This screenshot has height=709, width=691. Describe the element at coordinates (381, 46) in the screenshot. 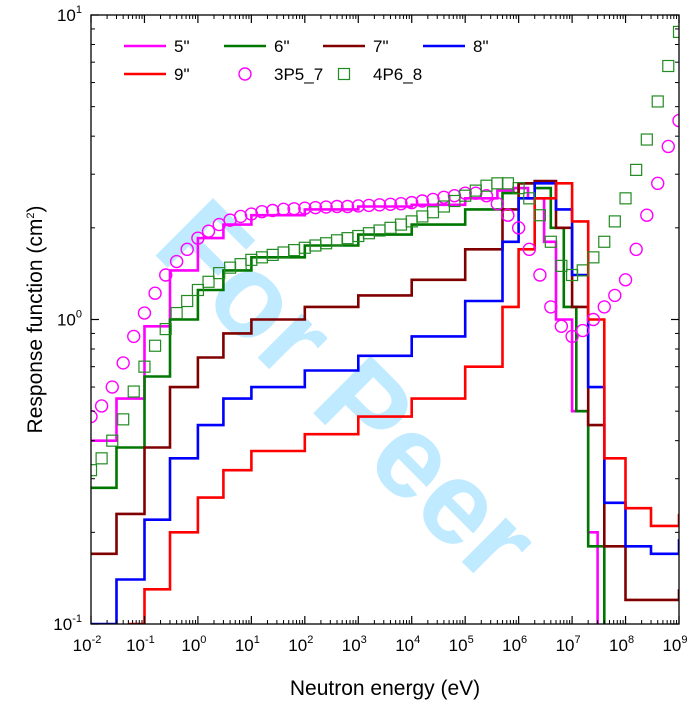

I see `legend-label: 7"` at that location.